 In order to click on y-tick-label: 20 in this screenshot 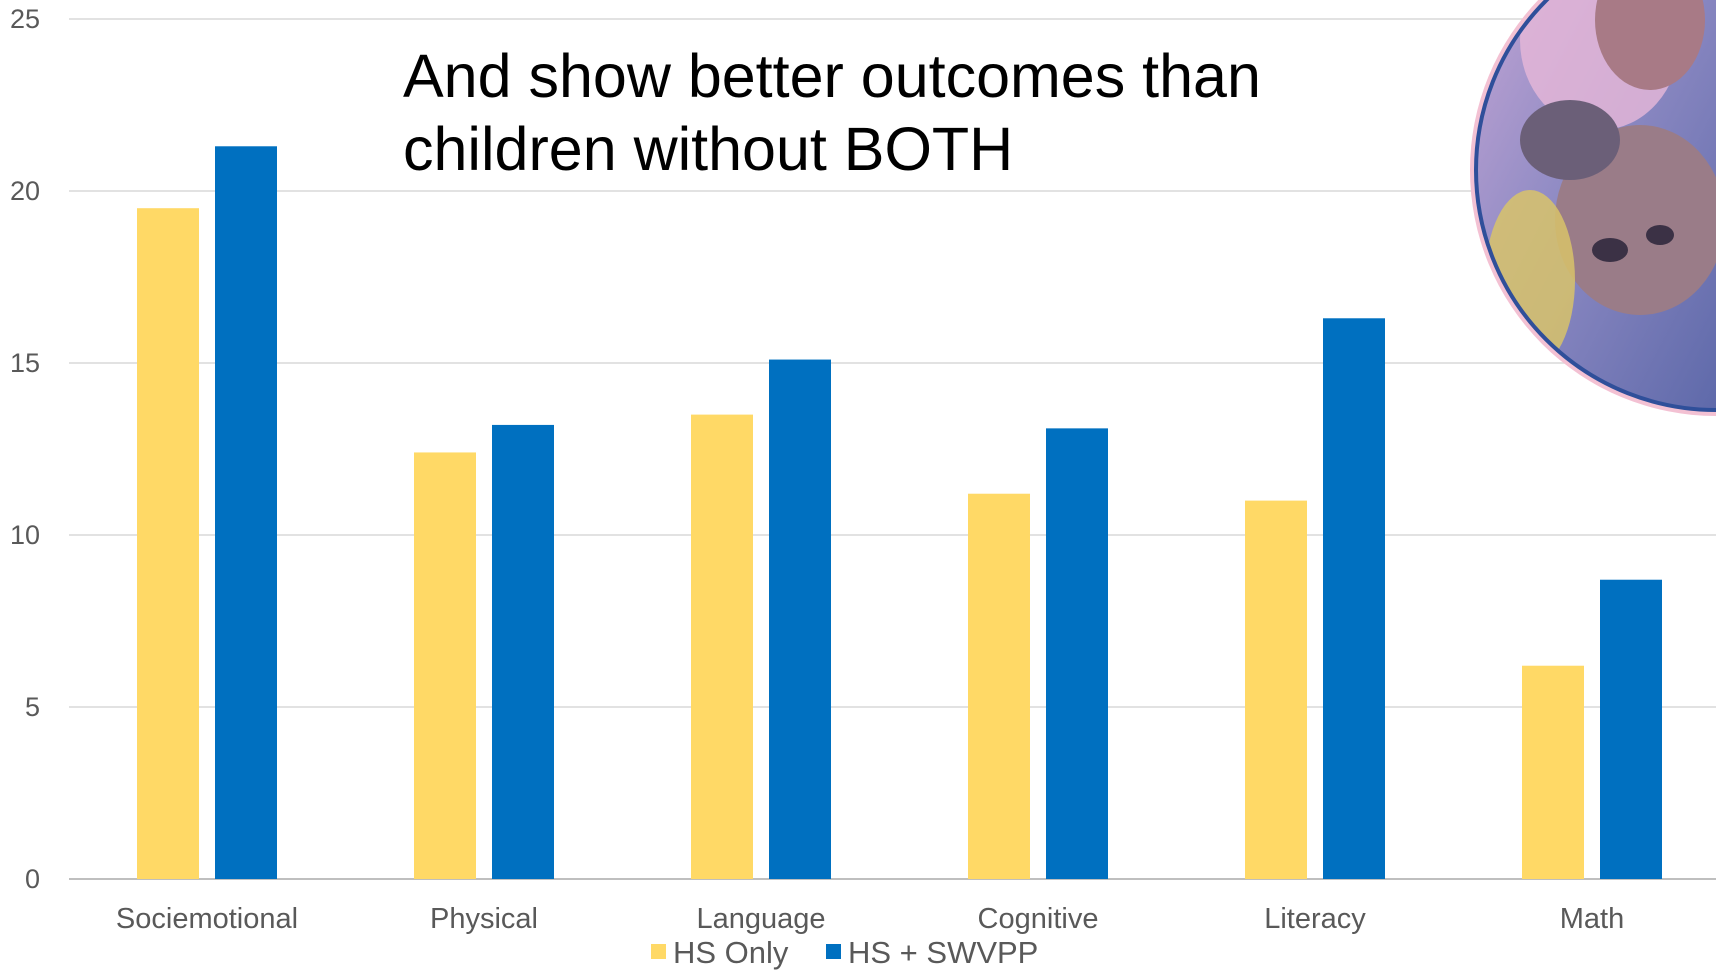, I will do `click(25, 191)`.